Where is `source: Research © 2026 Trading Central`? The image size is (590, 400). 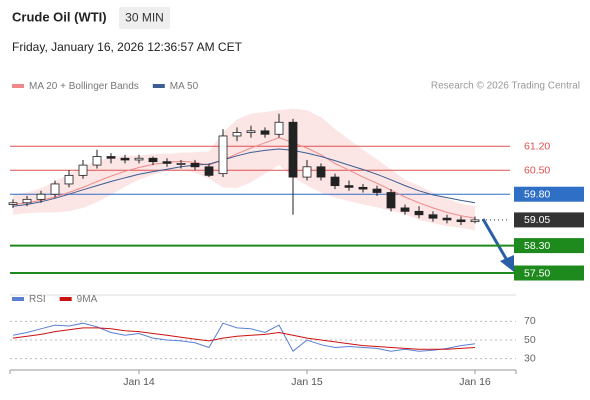 source: Research © 2026 Trading Central is located at coordinates (505, 86).